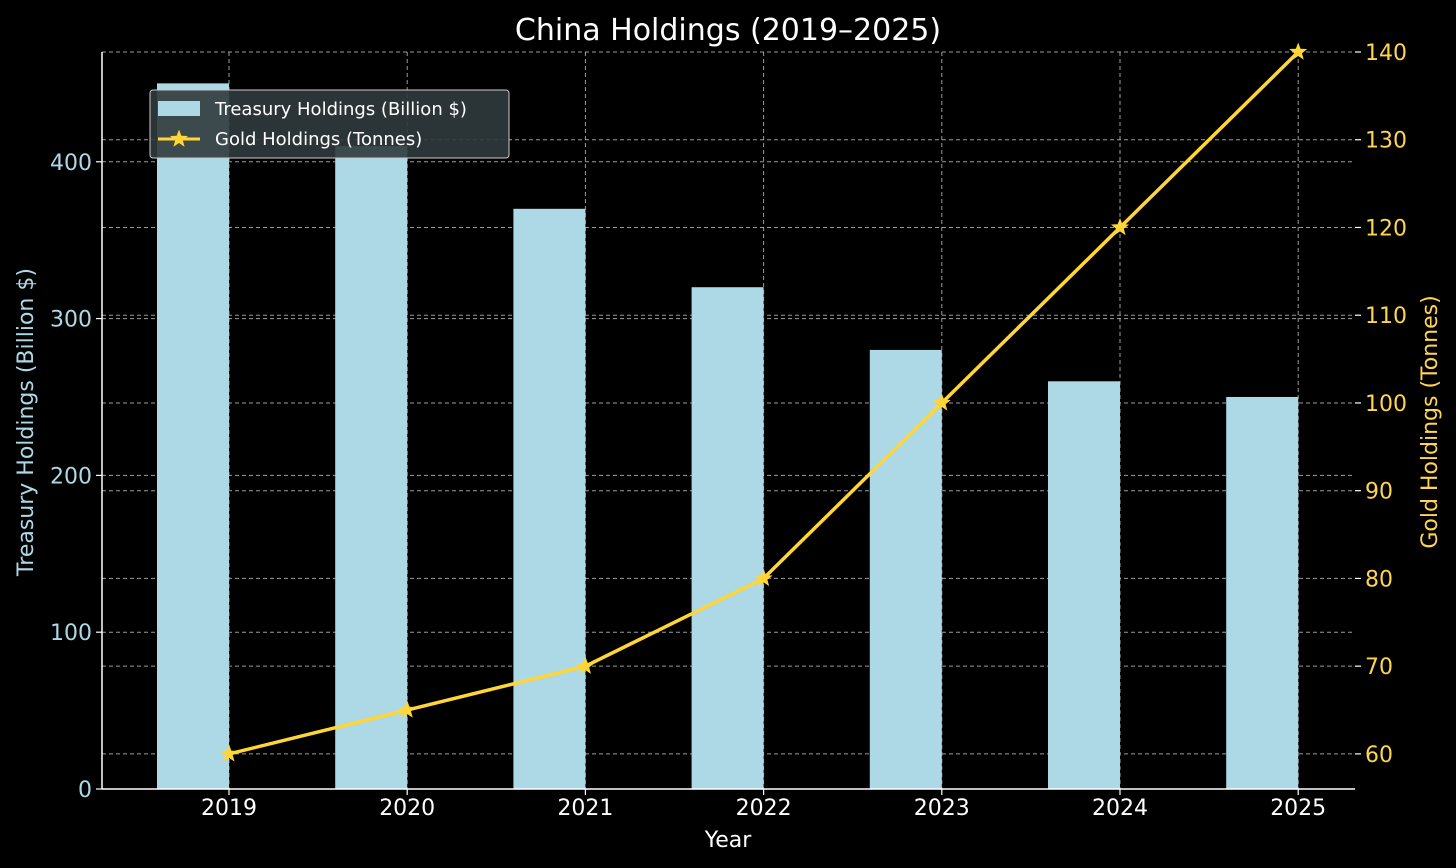  Describe the element at coordinates (71, 633) in the screenshot. I see `left-tick-label-100: 100` at that location.